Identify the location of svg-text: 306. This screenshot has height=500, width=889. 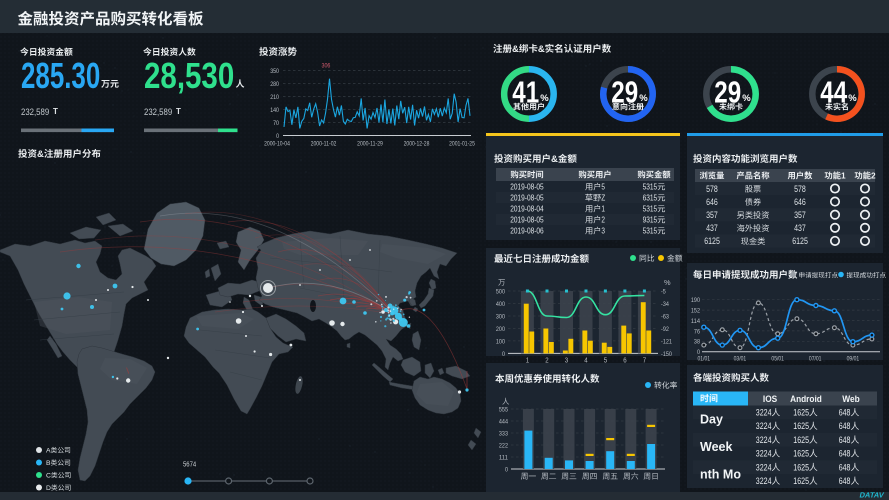
(326, 66).